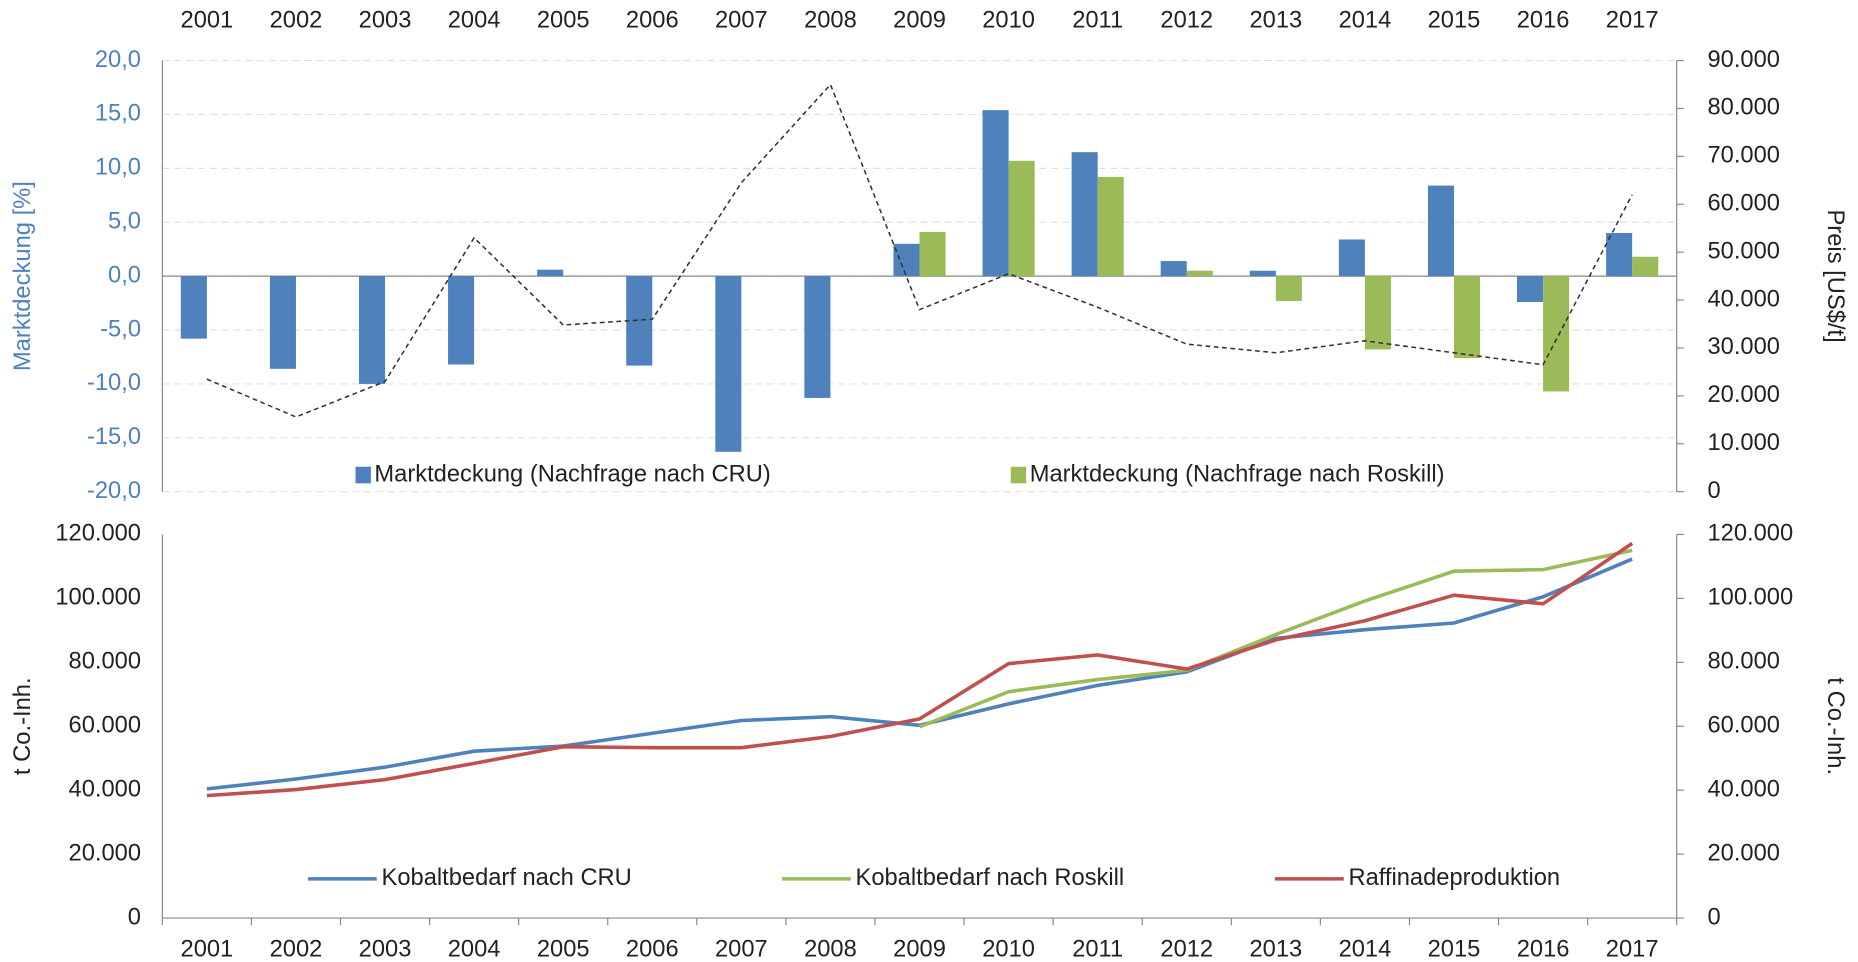 The height and width of the screenshot is (962, 1858). What do you see at coordinates (118, 60) in the screenshot?
I see `y-tick-label: 20,0` at bounding box center [118, 60].